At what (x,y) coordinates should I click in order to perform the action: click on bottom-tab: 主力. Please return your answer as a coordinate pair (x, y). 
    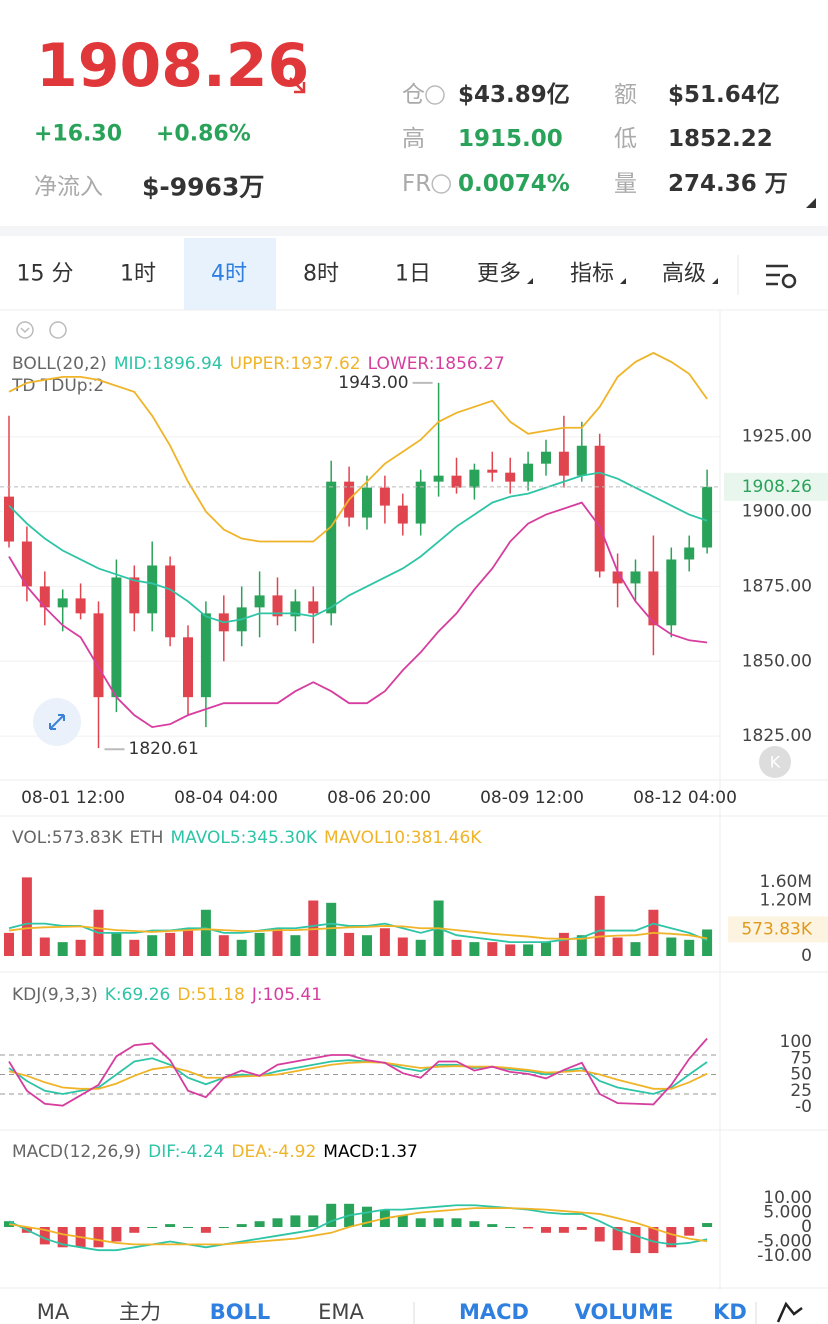
    Looking at the image, I should click on (140, 1312).